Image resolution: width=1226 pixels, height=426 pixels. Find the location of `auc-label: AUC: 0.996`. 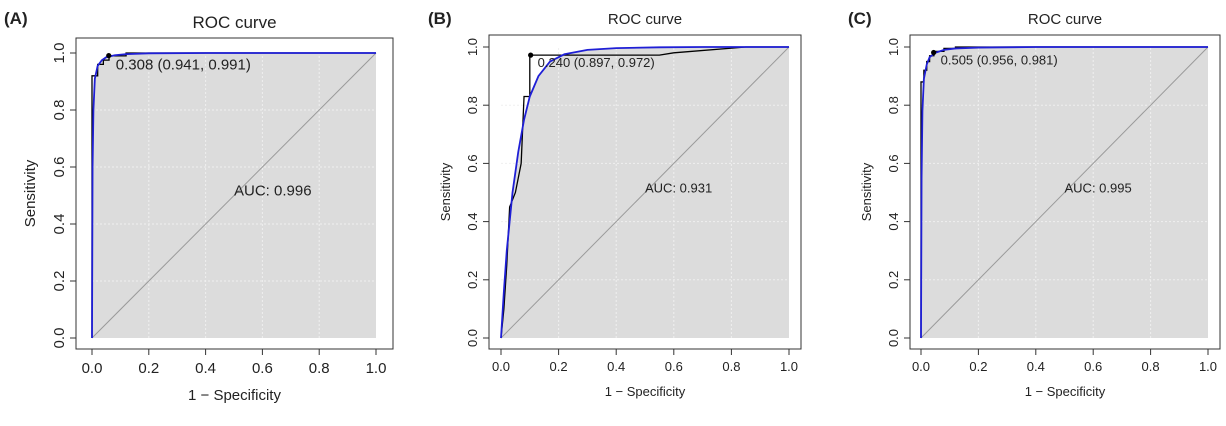

auc-label: AUC: 0.996 is located at coordinates (273, 191).